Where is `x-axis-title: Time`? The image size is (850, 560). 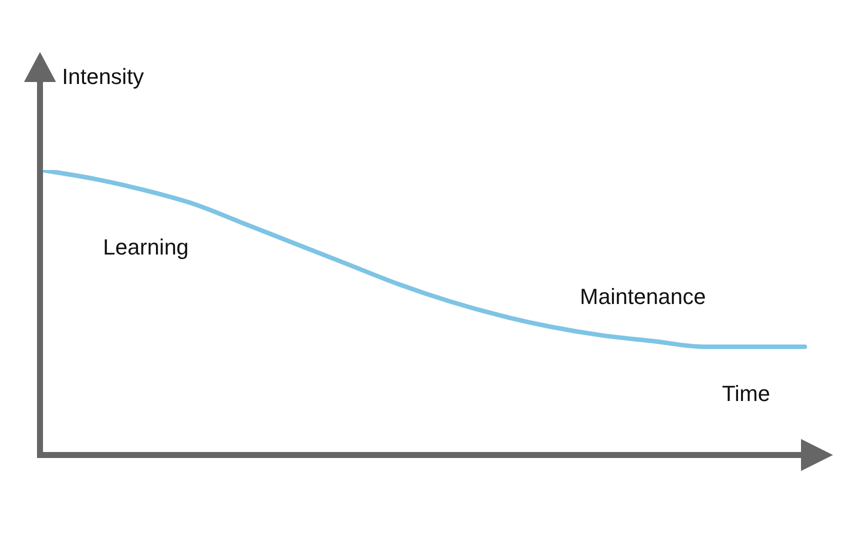 x-axis-title: Time is located at coordinates (746, 393).